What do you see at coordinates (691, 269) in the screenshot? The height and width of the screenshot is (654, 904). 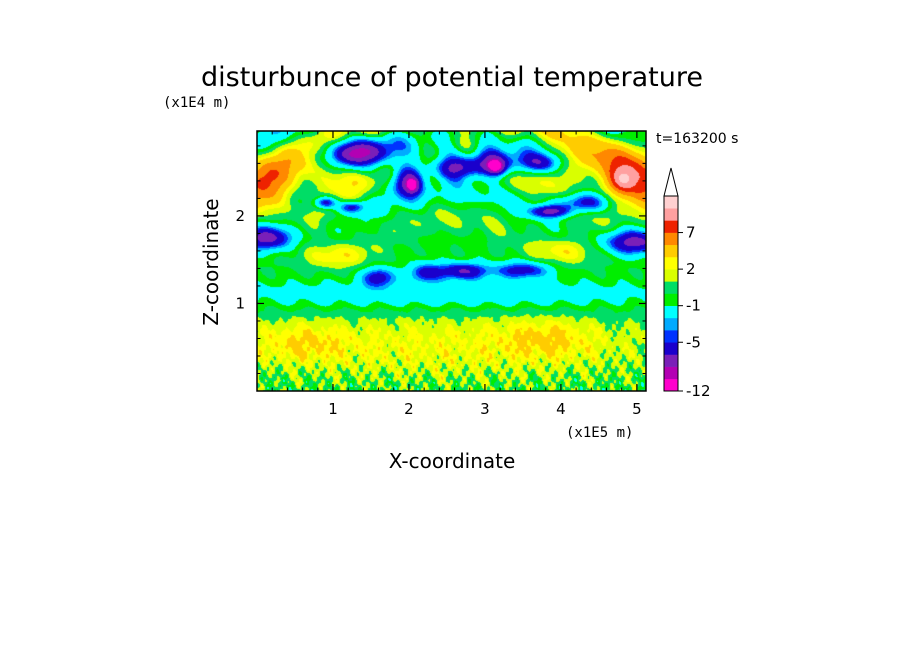 I see `colorbar-label: 2` at bounding box center [691, 269].